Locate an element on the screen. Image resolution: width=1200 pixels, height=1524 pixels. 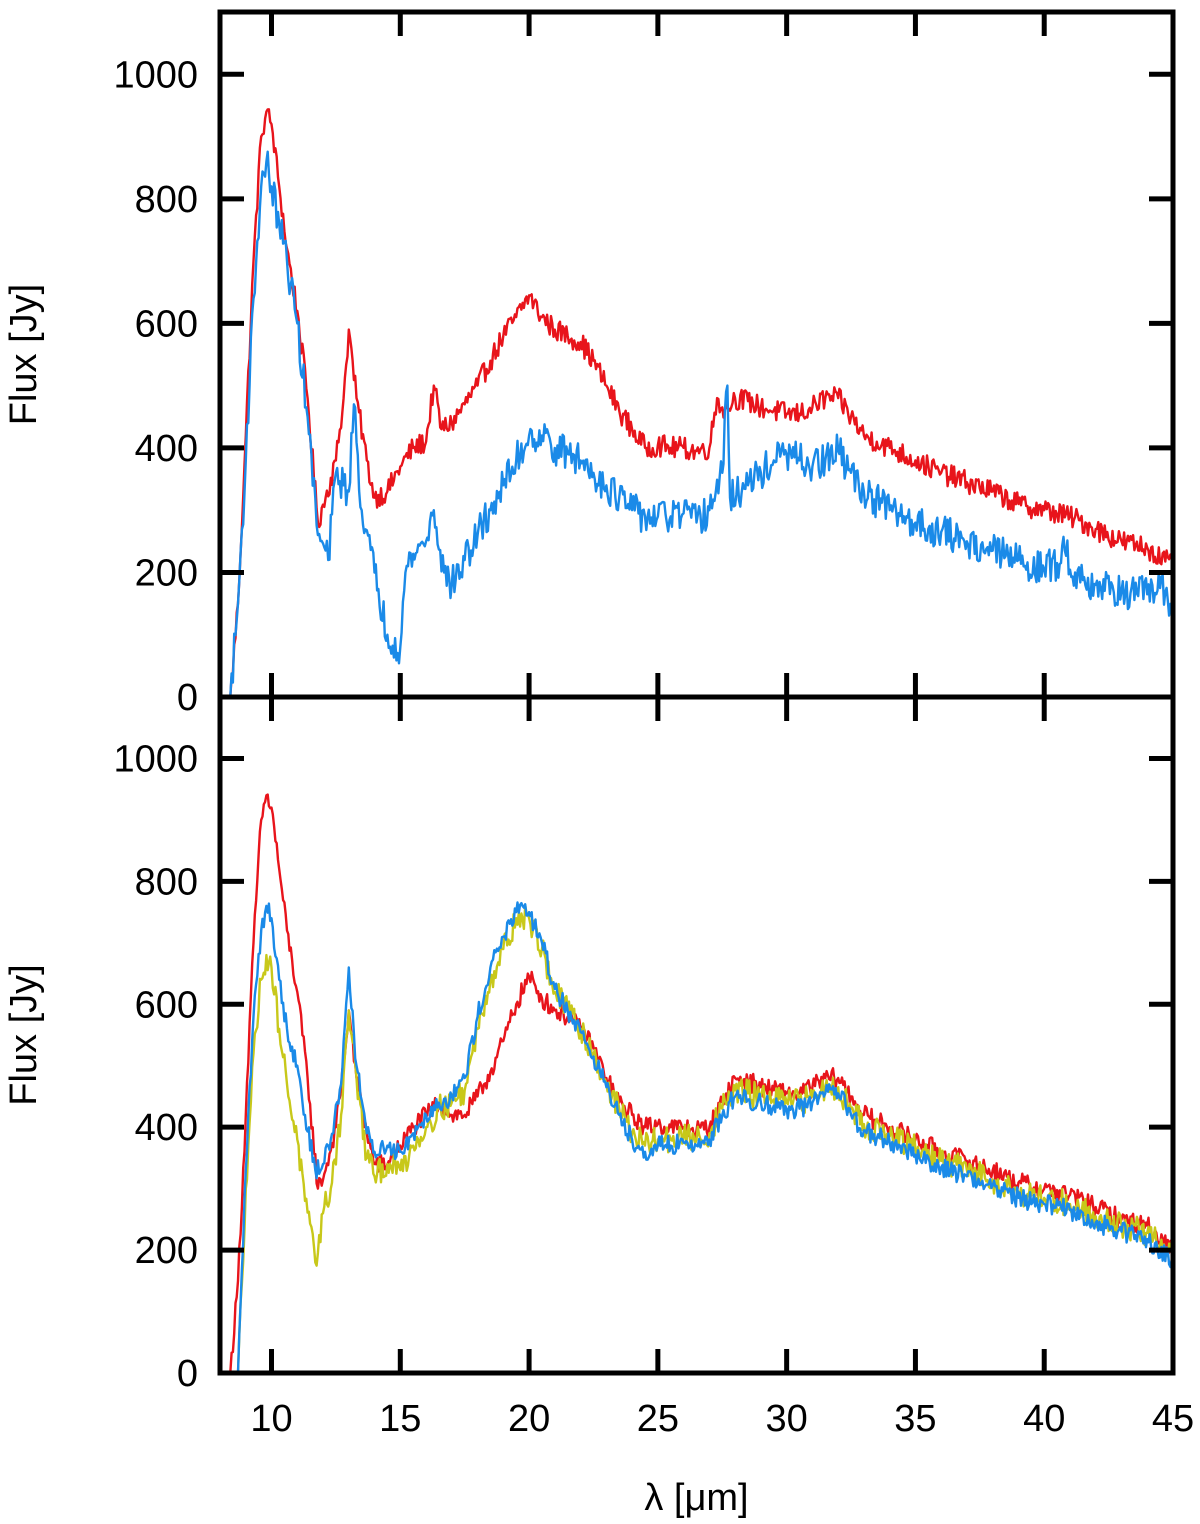
x-tick-label: 20 is located at coordinates (529, 1419).